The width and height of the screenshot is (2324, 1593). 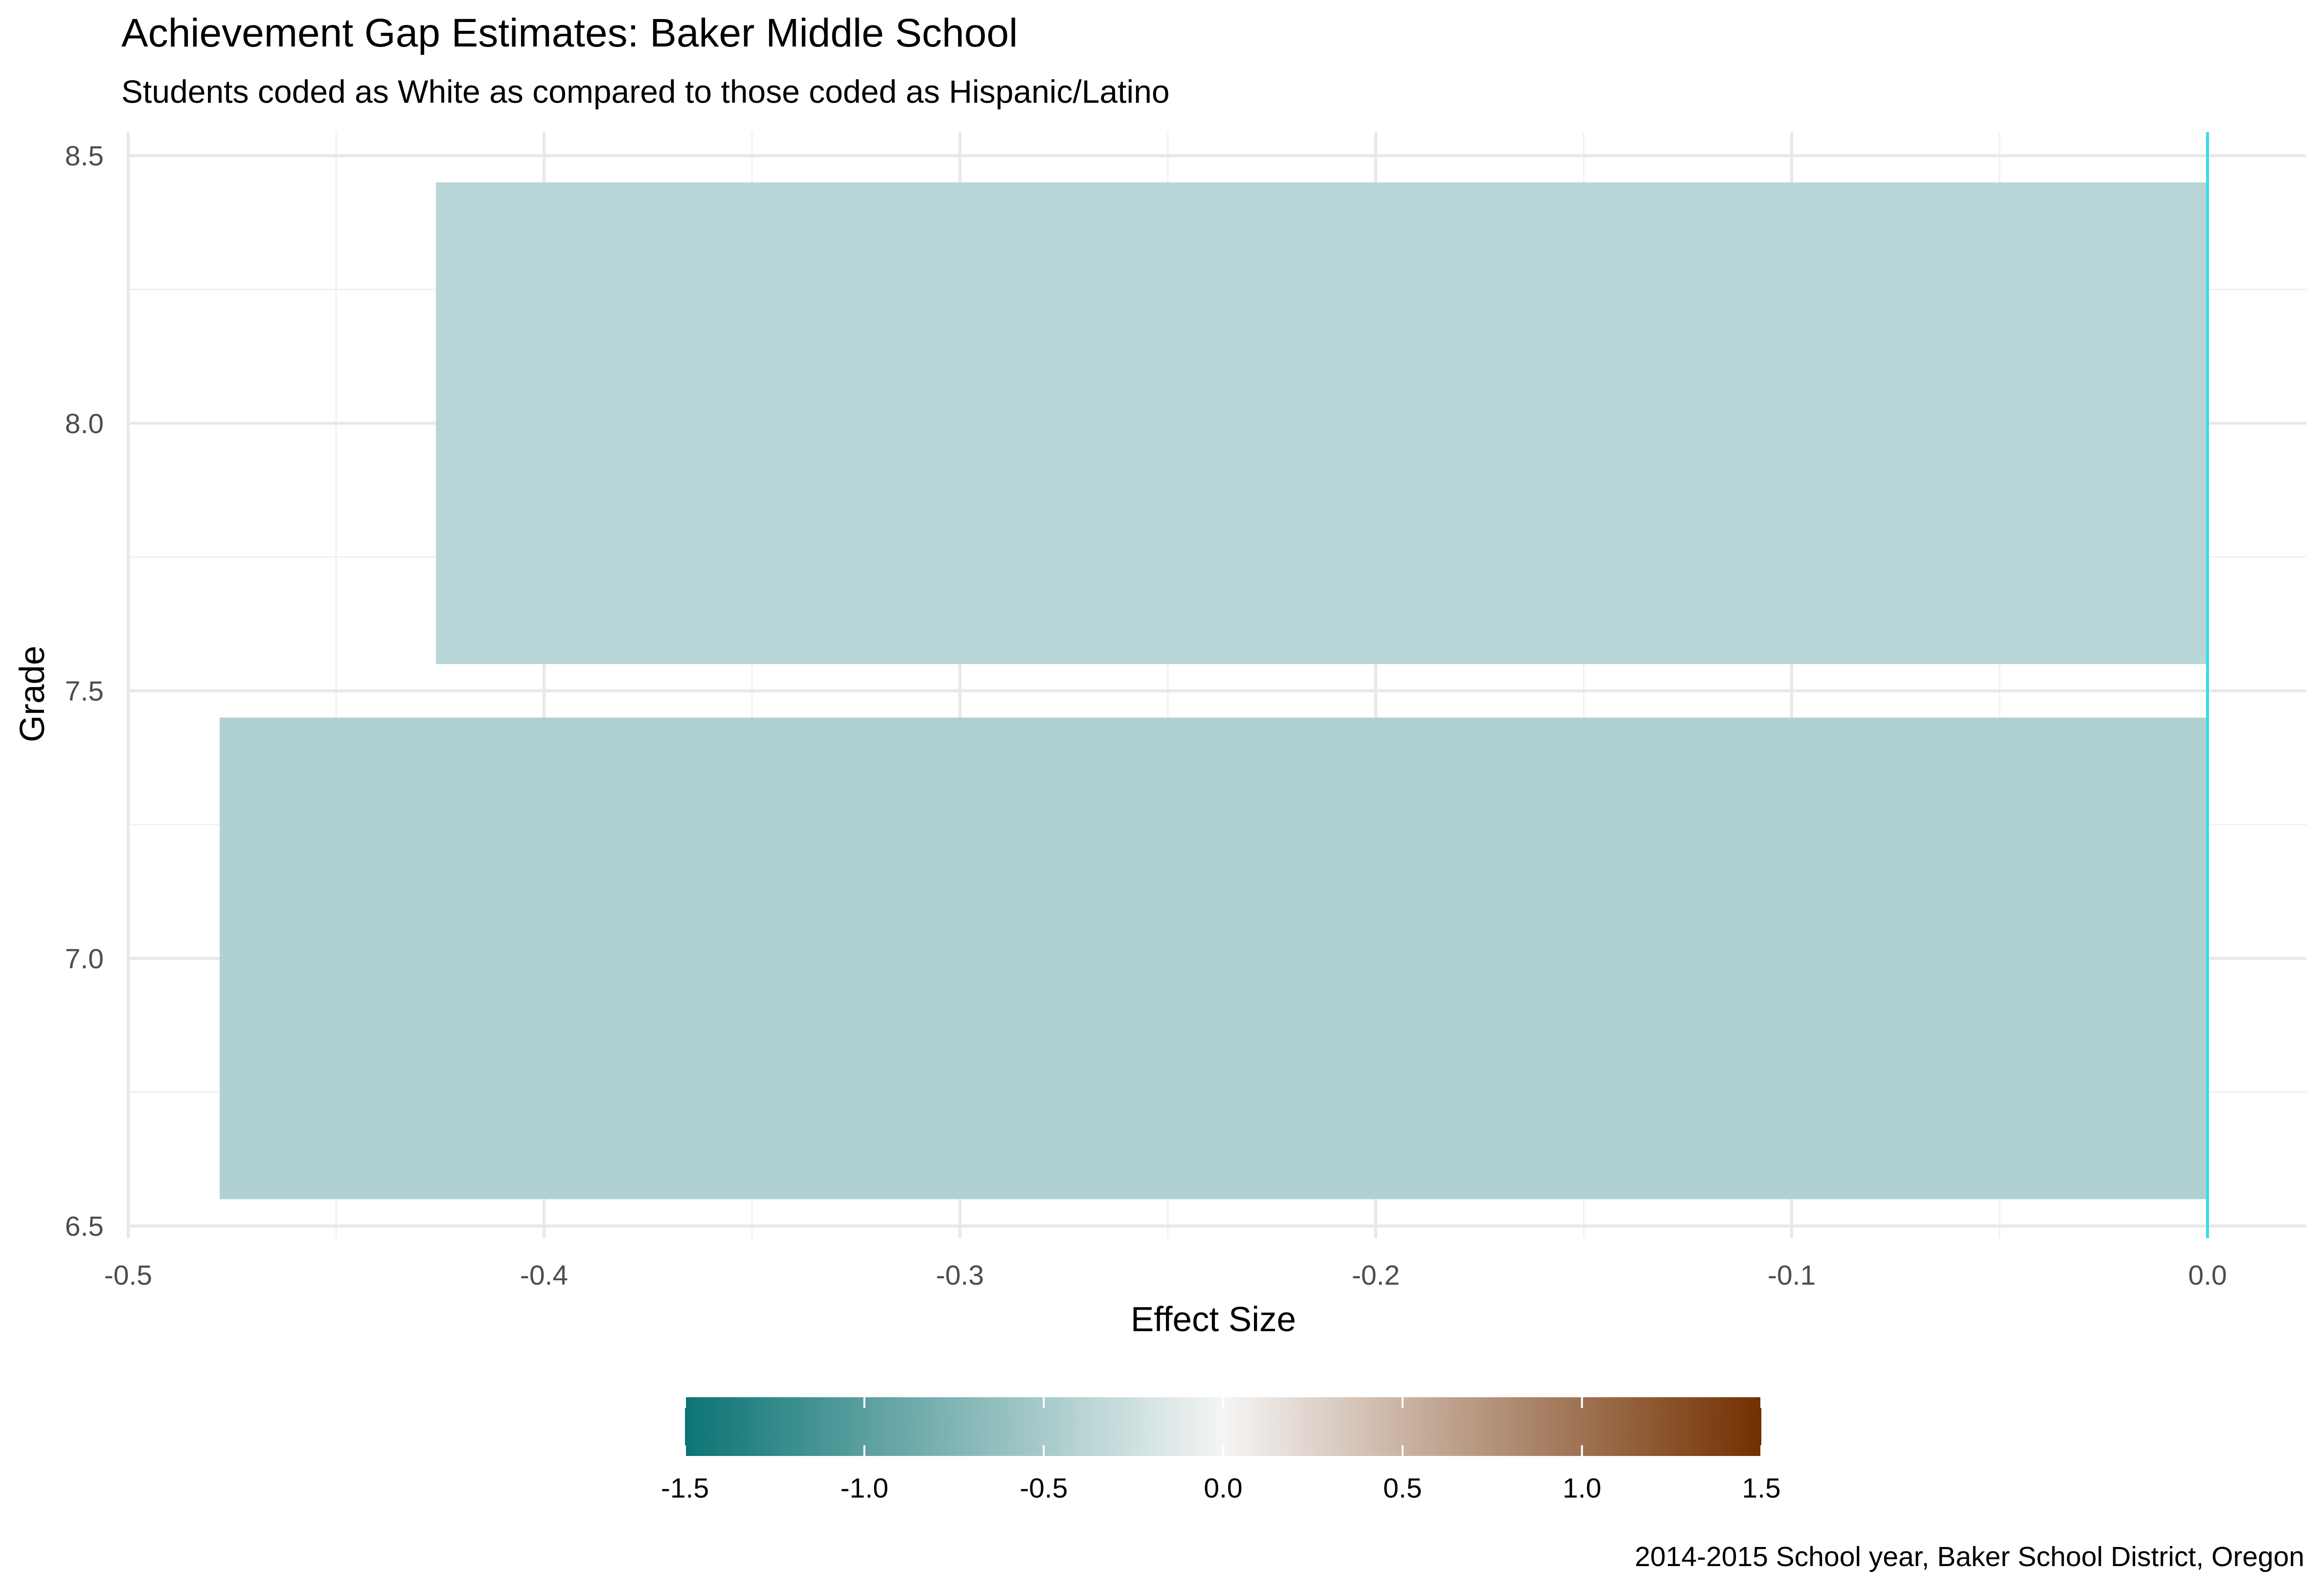 What do you see at coordinates (1761, 1488) in the screenshot?
I see `colorbar-tick-label: 1.5` at bounding box center [1761, 1488].